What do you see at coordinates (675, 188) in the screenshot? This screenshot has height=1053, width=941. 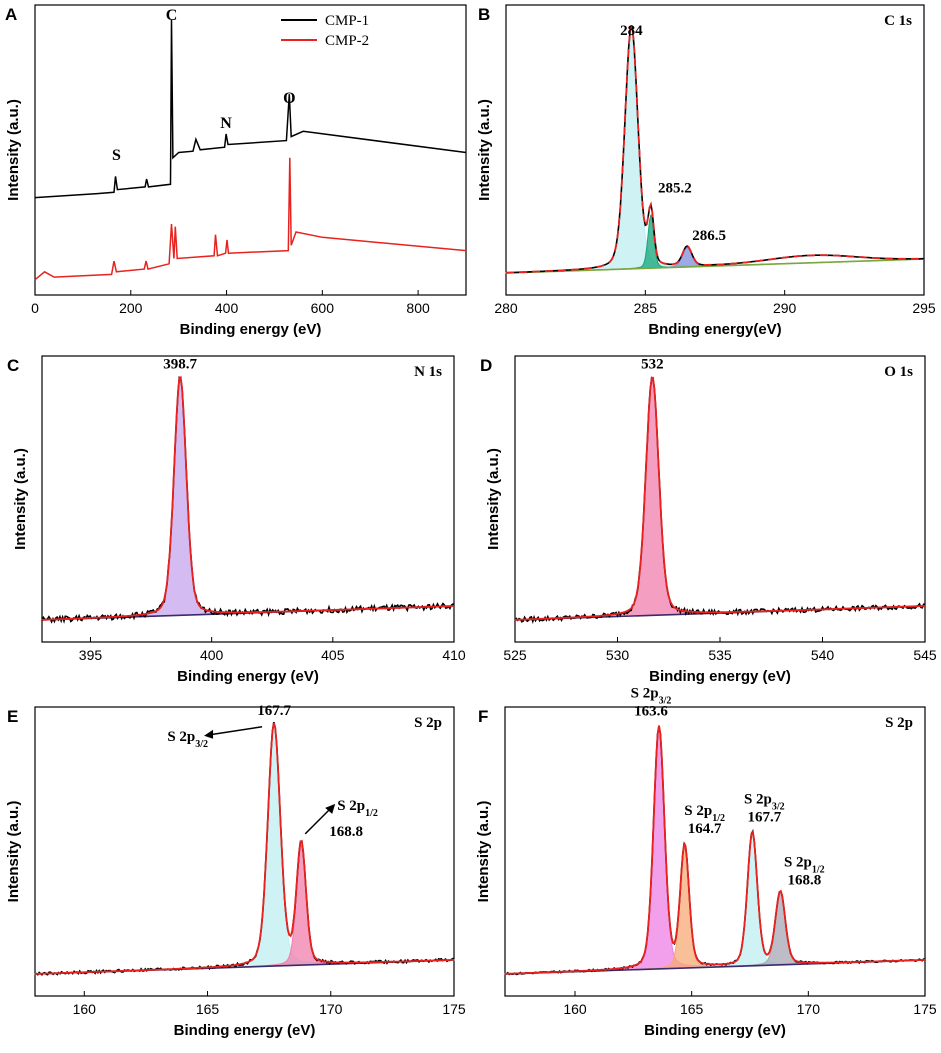 I see `peak-label: 285.2` at bounding box center [675, 188].